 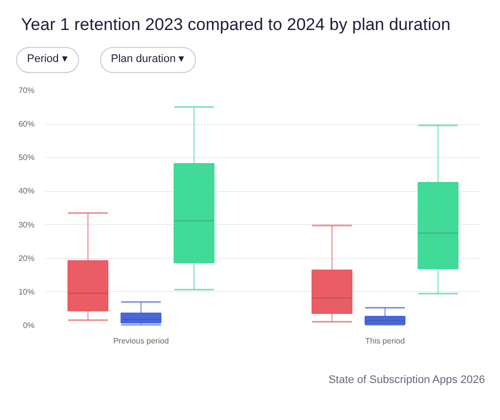 What do you see at coordinates (26, 291) in the screenshot?
I see `y-tick-label: 10%` at bounding box center [26, 291].